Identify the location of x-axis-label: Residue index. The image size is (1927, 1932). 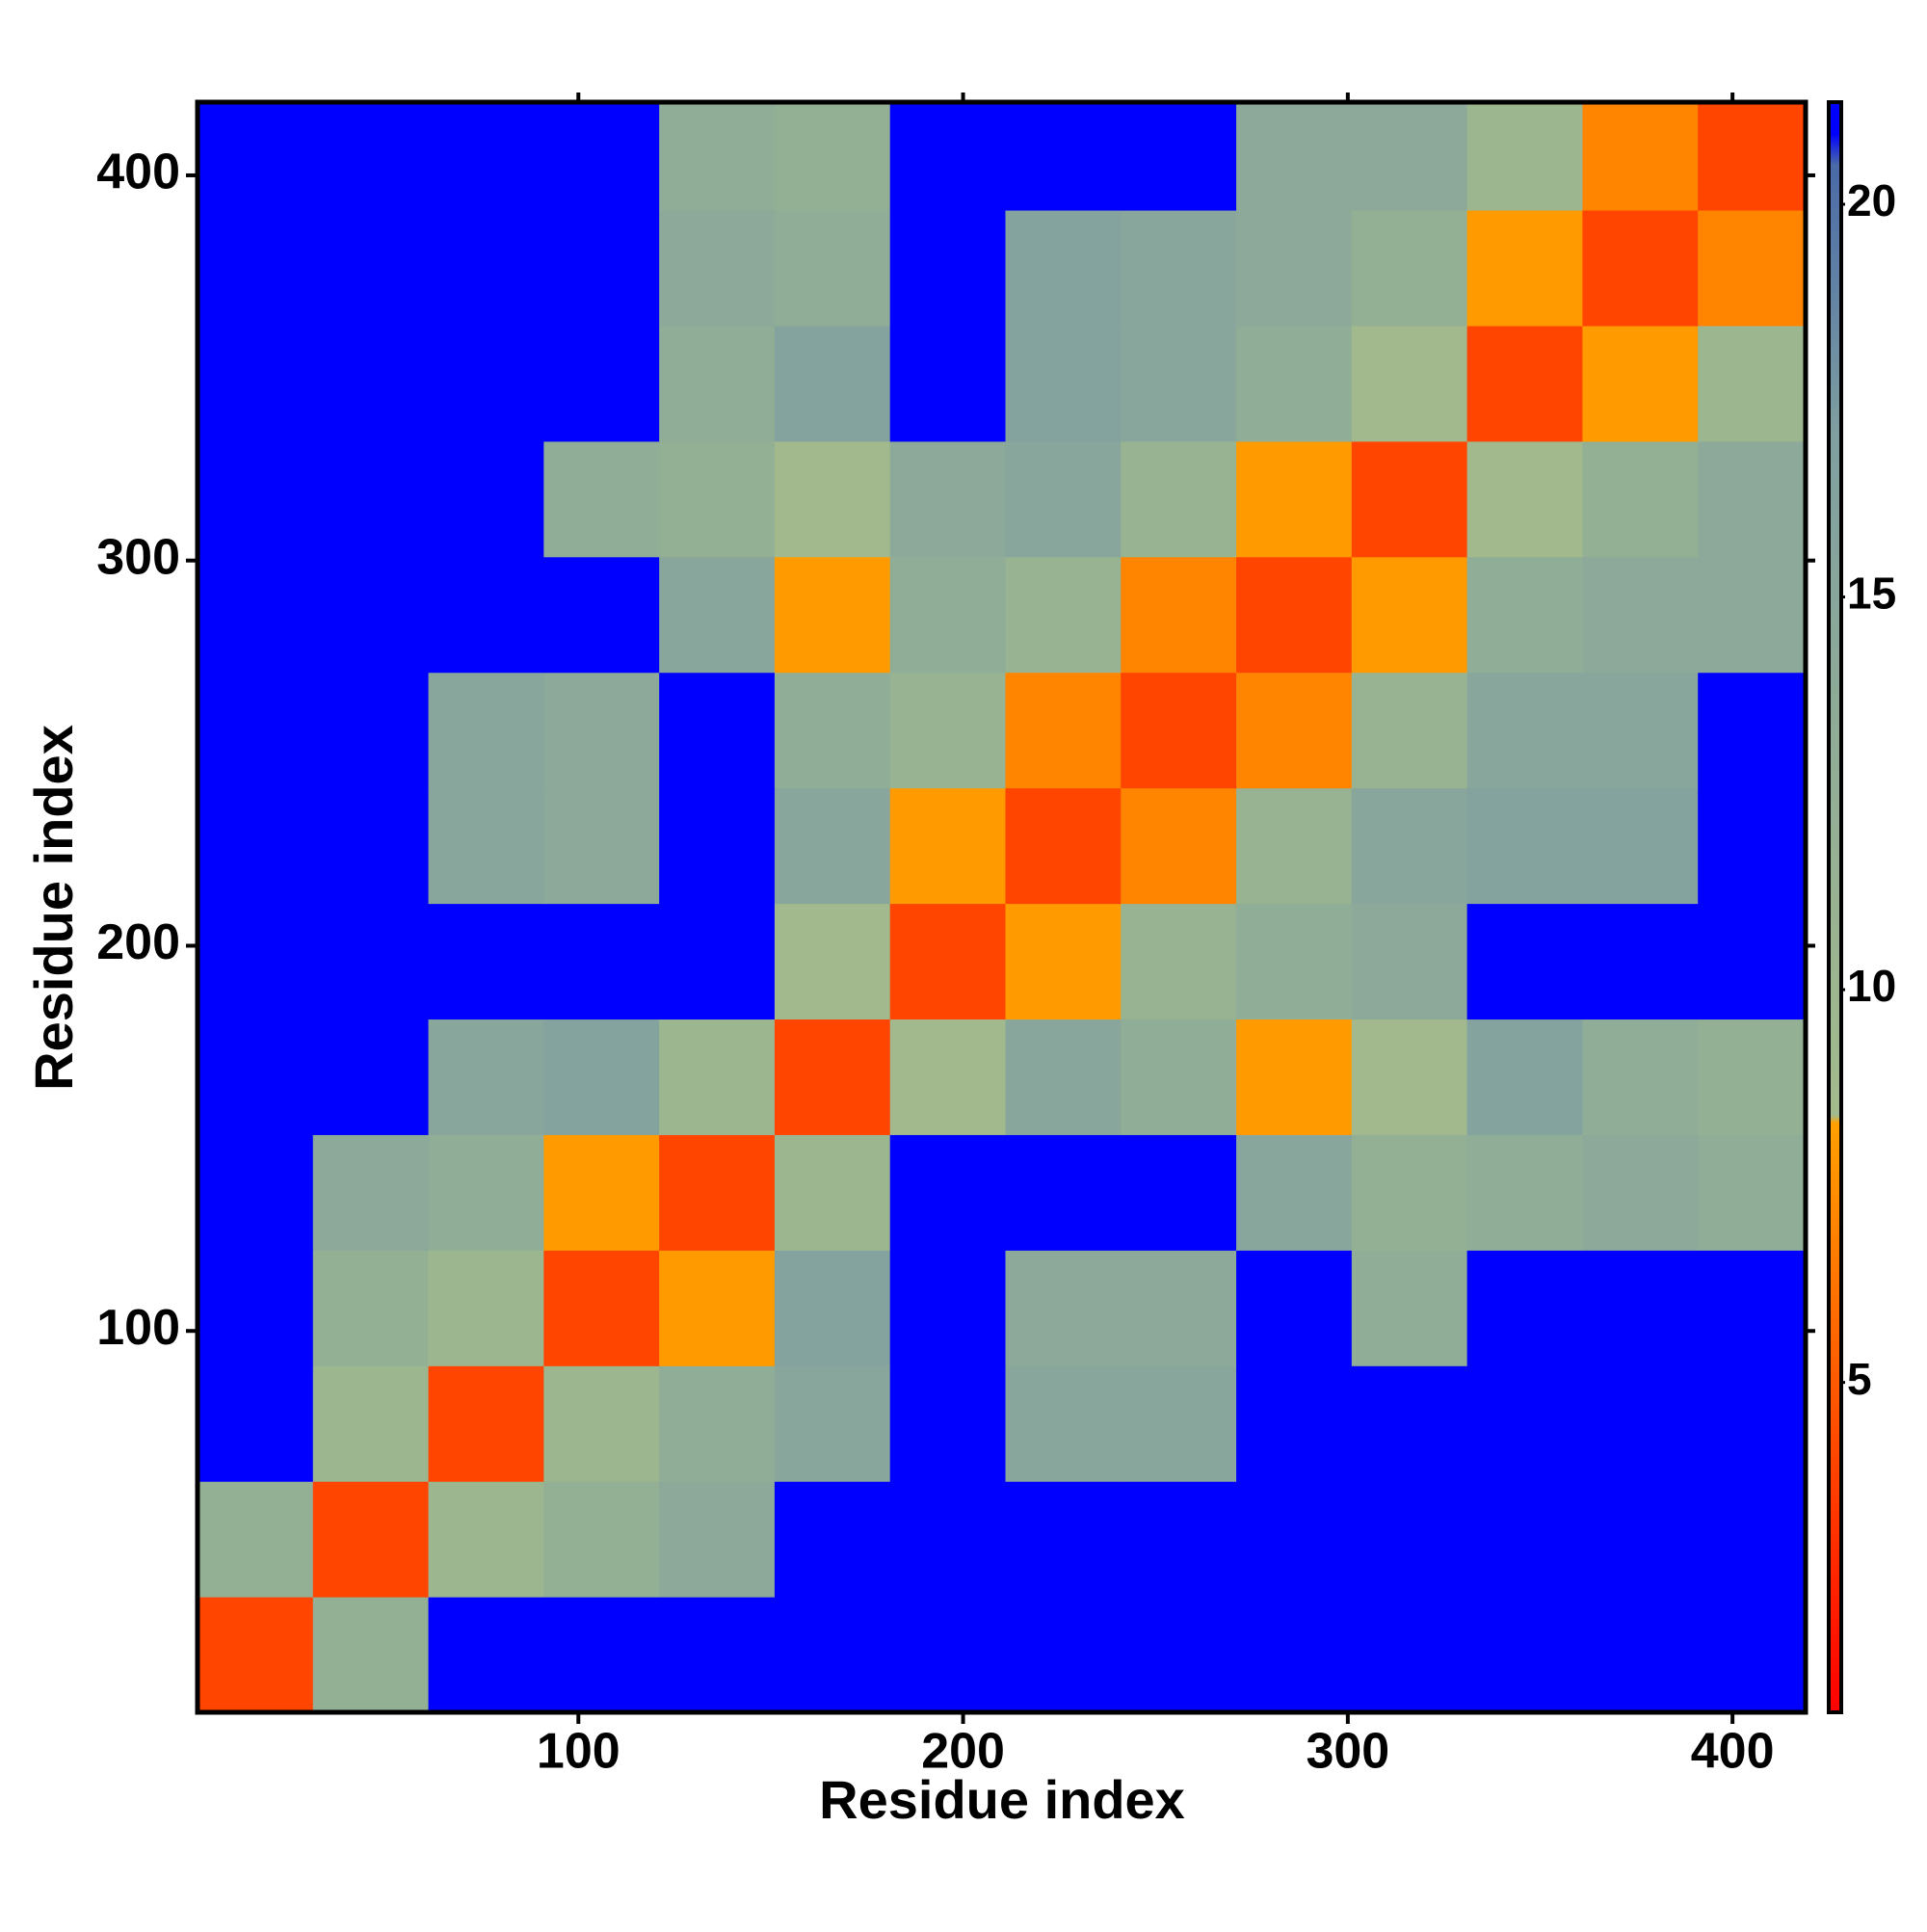
(1002, 1799).